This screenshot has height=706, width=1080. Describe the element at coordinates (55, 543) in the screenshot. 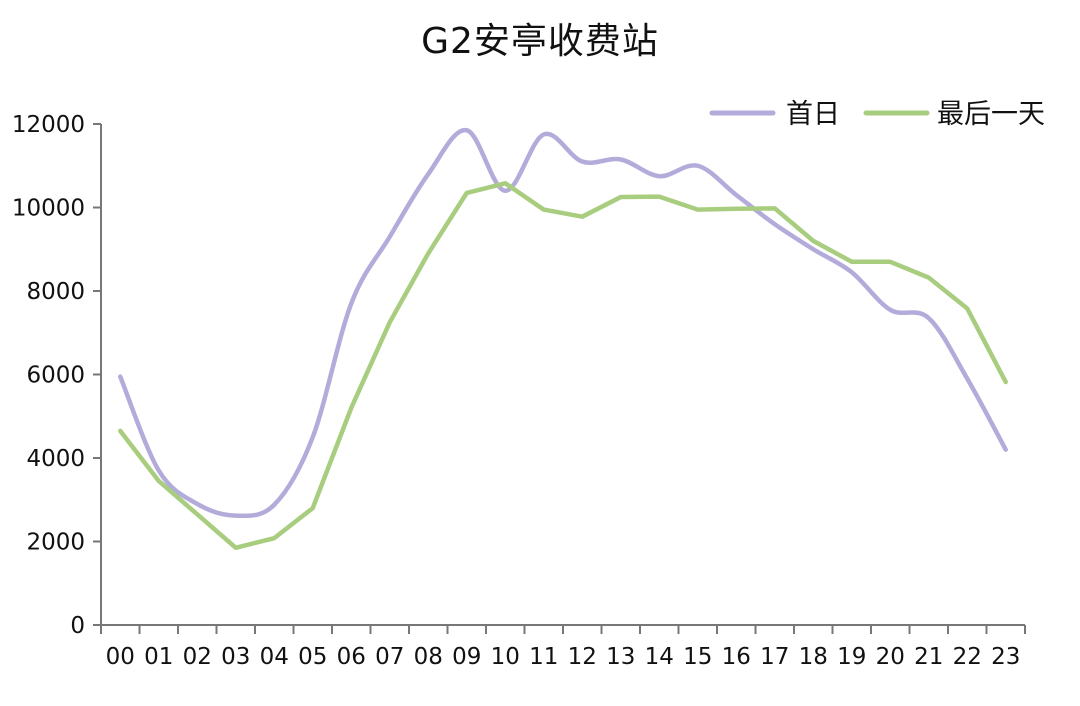

I see `y-tick-label: 2000` at that location.